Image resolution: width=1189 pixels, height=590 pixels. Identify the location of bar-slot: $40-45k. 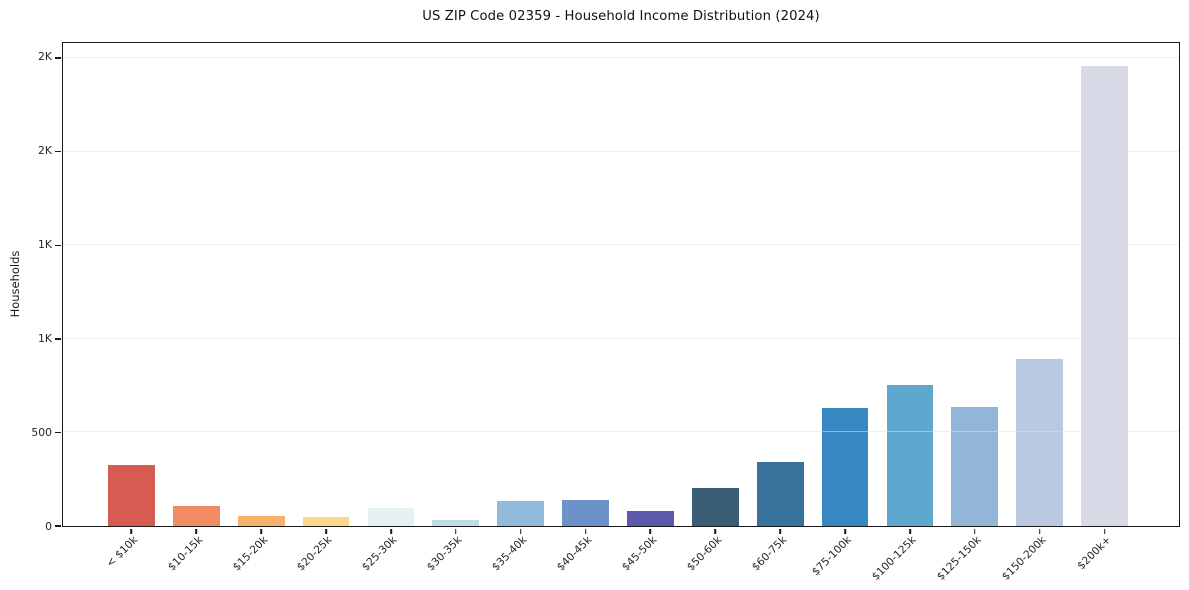
(585, 308).